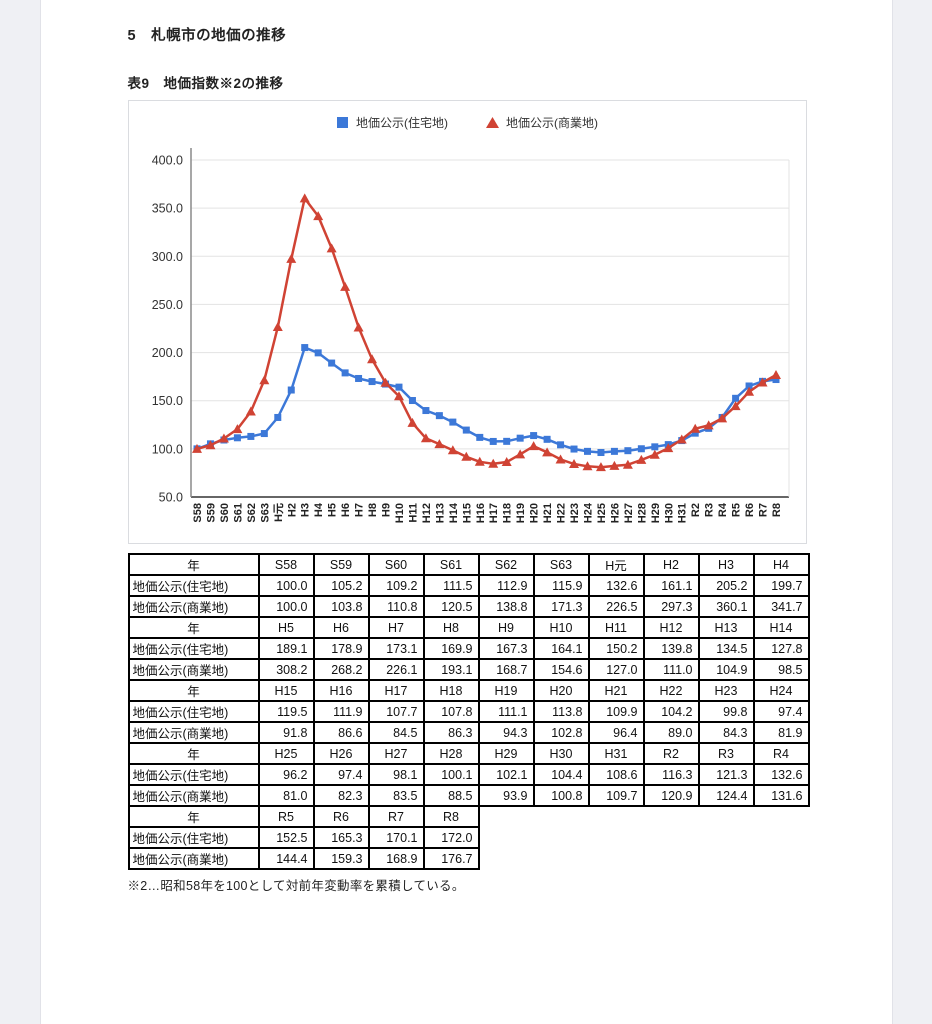  Describe the element at coordinates (671, 711) in the screenshot. I see `value-cell: 104.2` at that location.